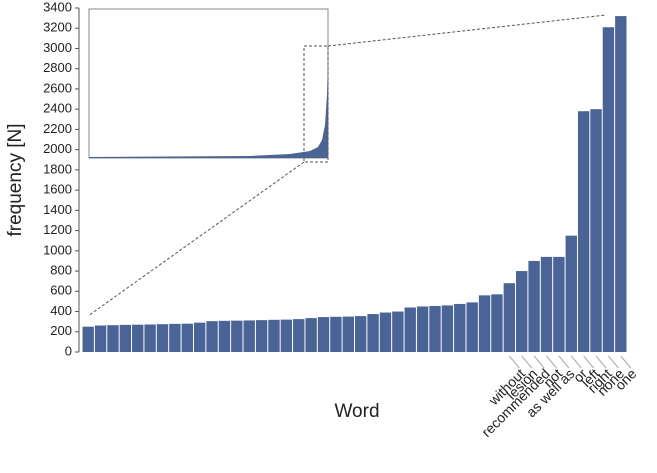 This screenshot has height=473, width=657. Describe the element at coordinates (208, 109) in the screenshot. I see `inset-curve` at that location.